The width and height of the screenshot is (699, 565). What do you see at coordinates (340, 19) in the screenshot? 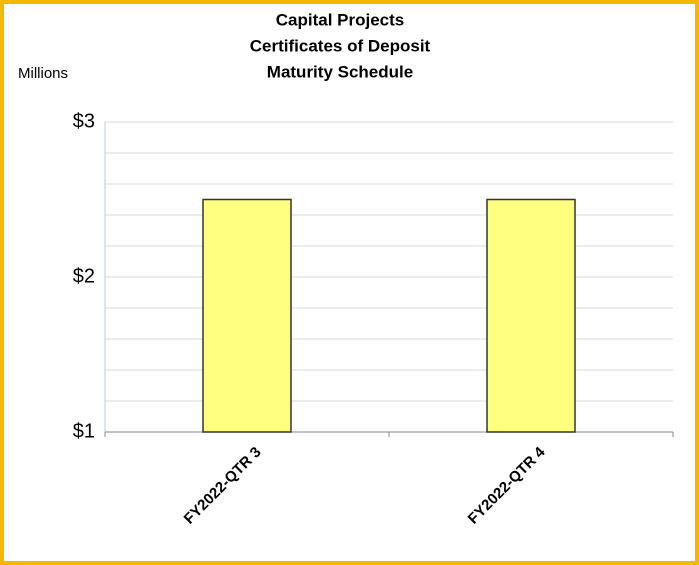
I see `chart-title: Capital Projects` at bounding box center [340, 19].